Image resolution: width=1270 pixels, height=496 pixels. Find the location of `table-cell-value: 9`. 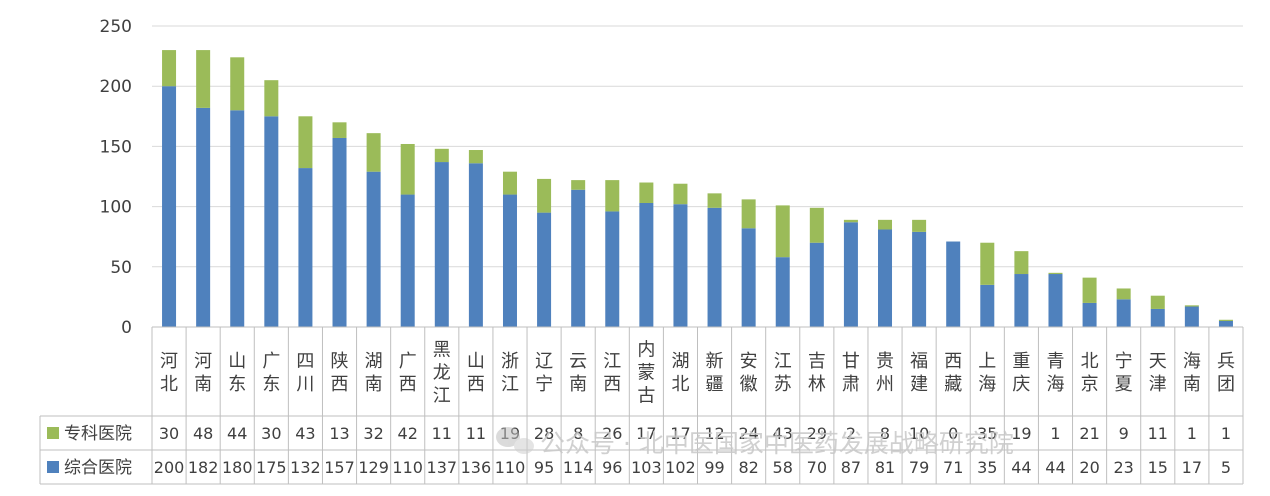

table-cell-value: 9 is located at coordinates (1124, 433).